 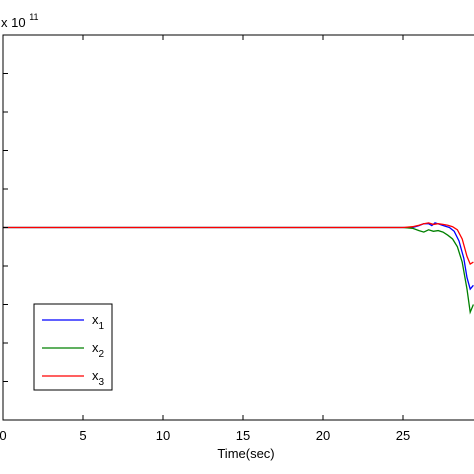 I want to click on scale-factor-label: x 10 11, so click(x=20, y=21).